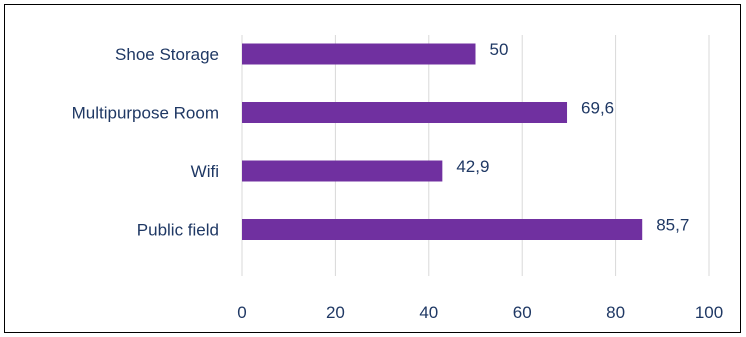 This screenshot has width=746, height=337. Describe the element at coordinates (205, 171) in the screenshot. I see `category-label-2: Wifi` at that location.